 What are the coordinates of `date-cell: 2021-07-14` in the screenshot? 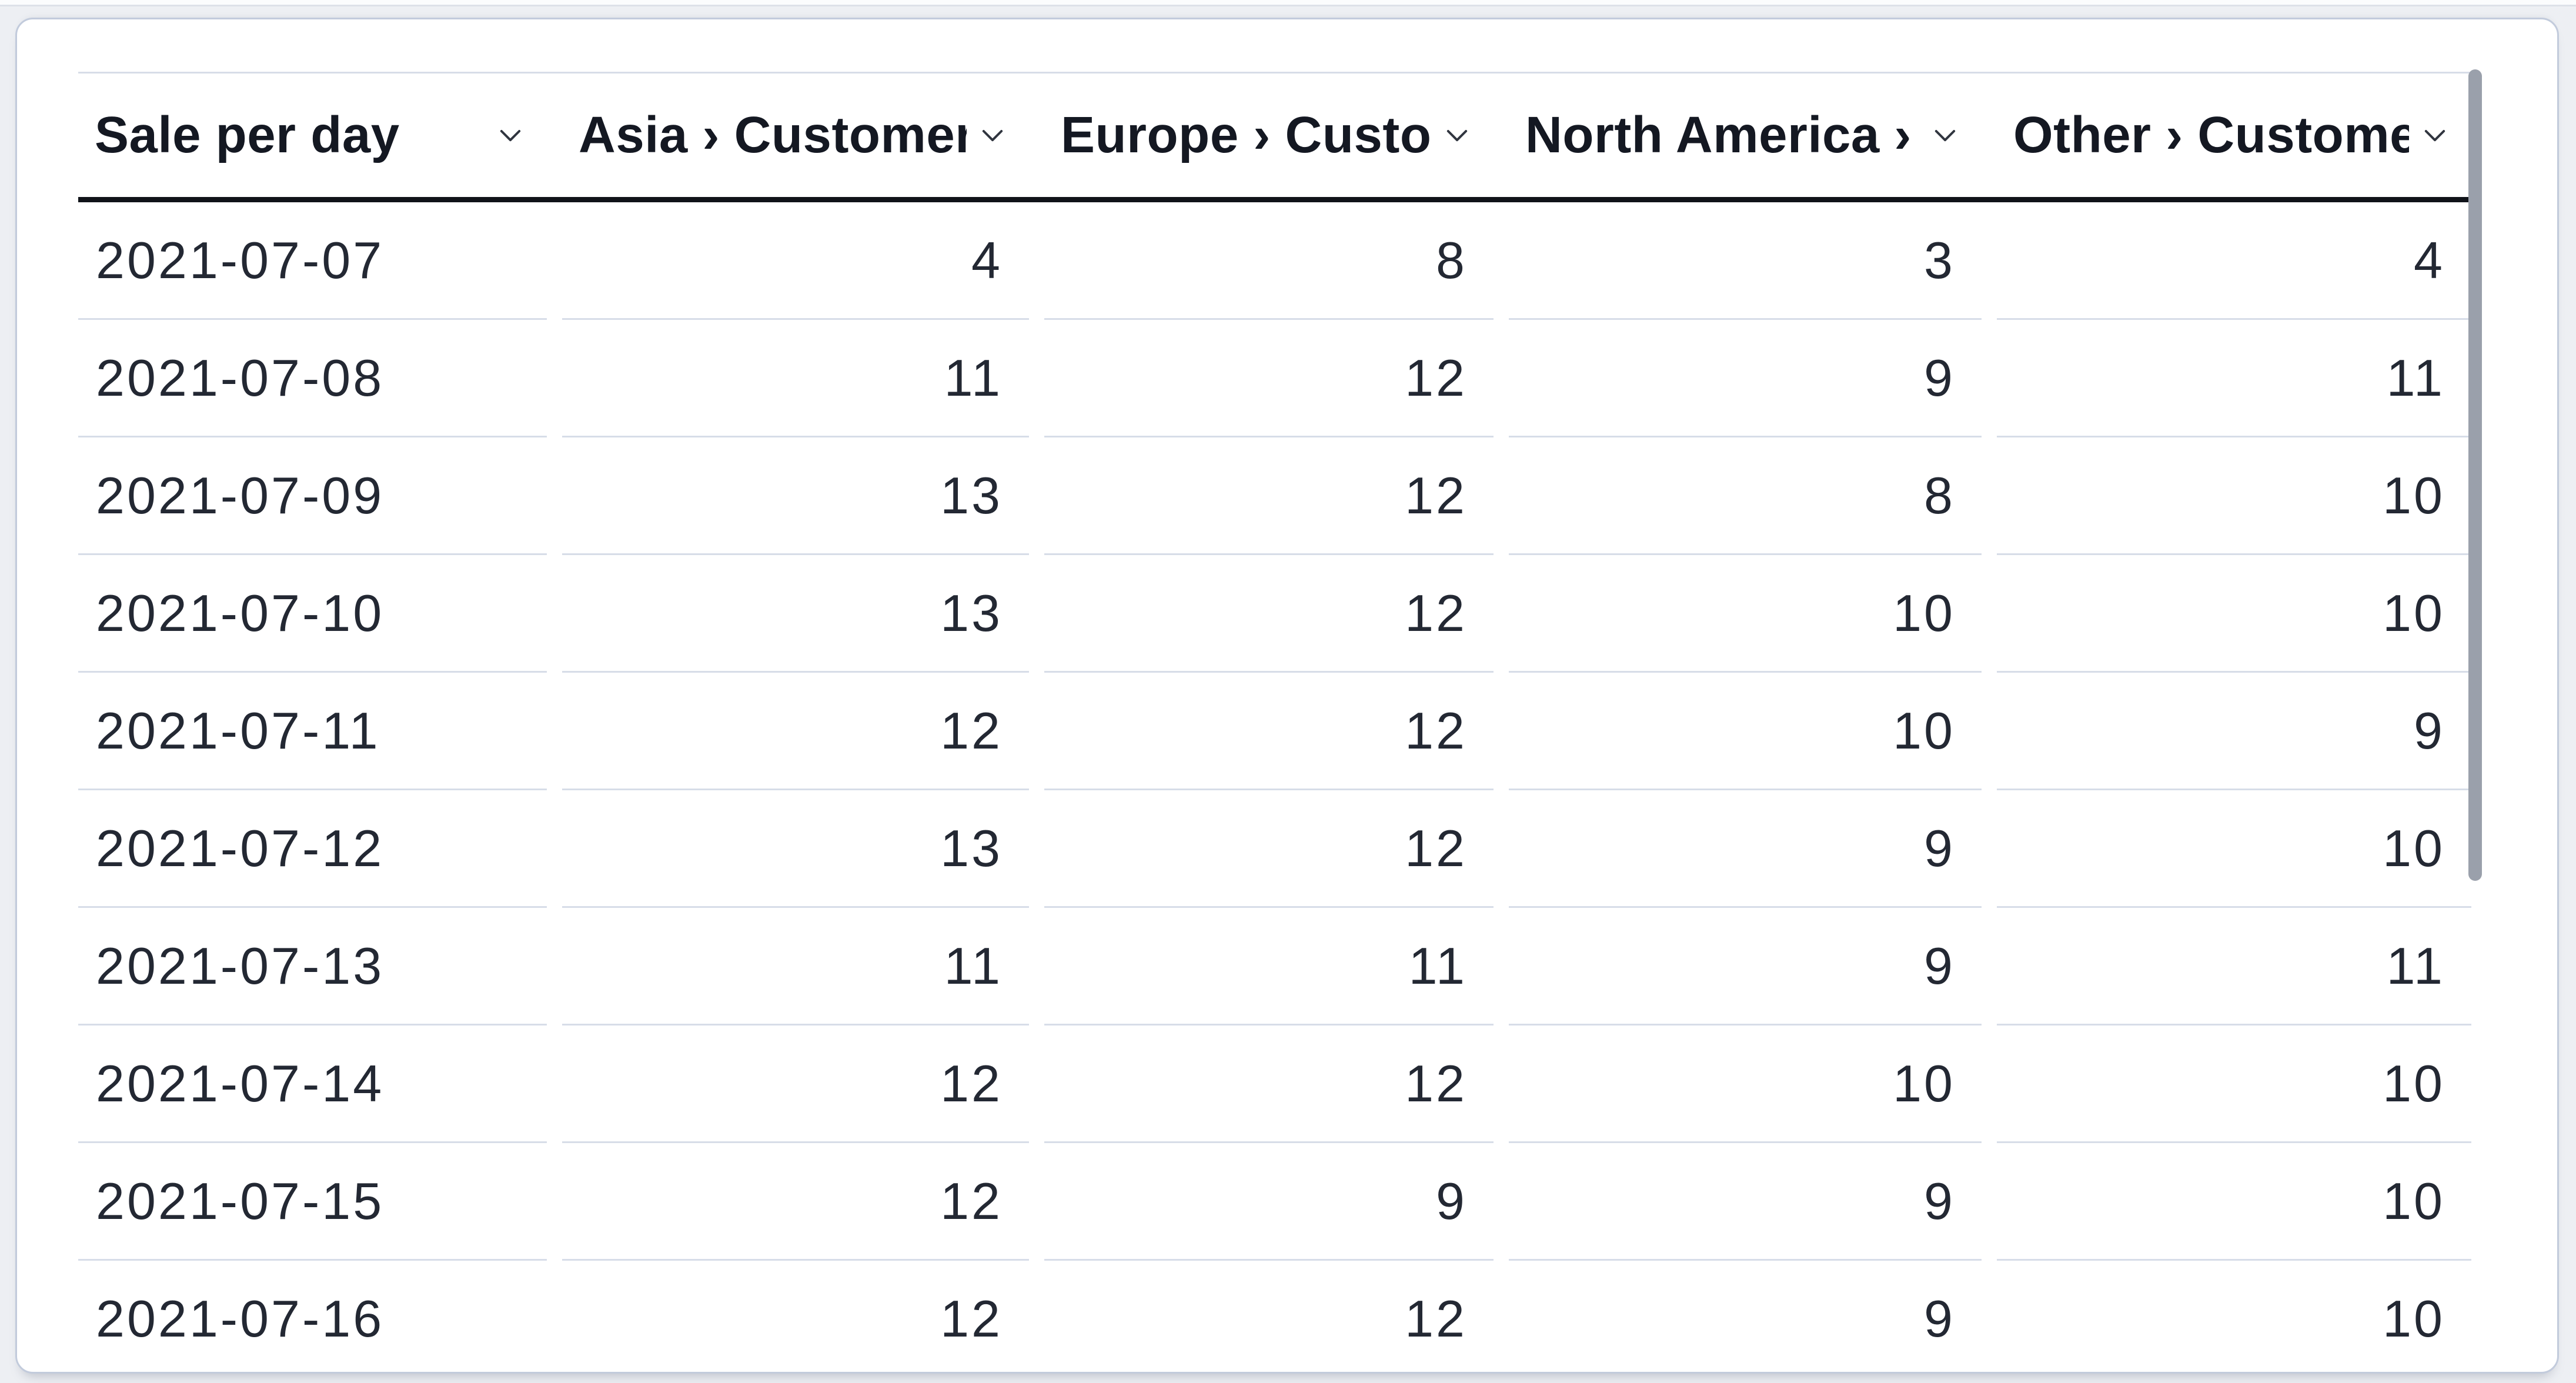 It's located at (312, 1084).